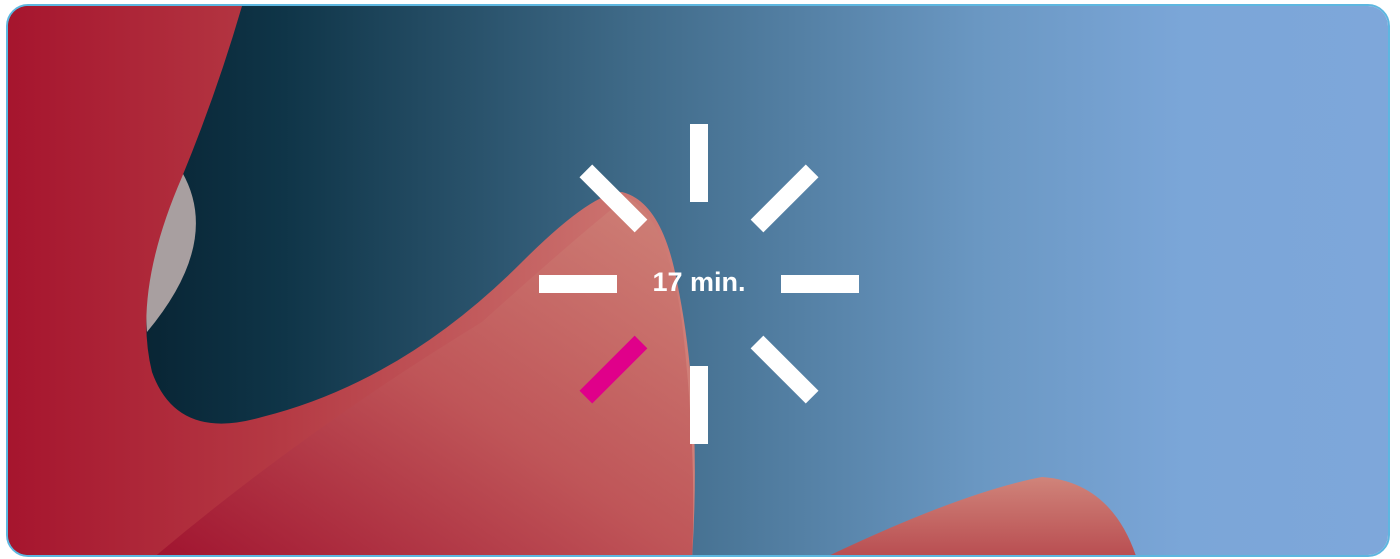  What do you see at coordinates (983, 516) in the screenshot?
I see `right-red-shape` at bounding box center [983, 516].